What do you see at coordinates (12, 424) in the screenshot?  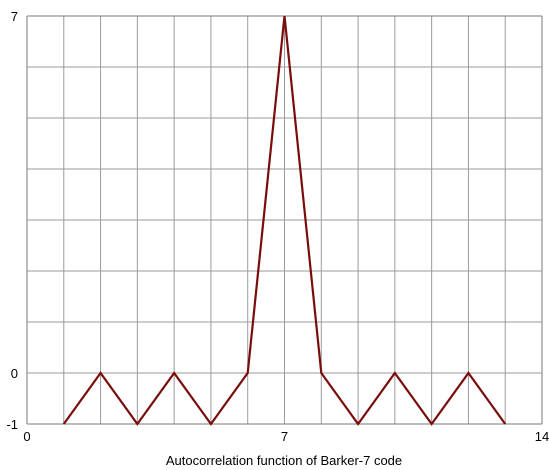 I see `y-tick-label: -1` at bounding box center [12, 424].